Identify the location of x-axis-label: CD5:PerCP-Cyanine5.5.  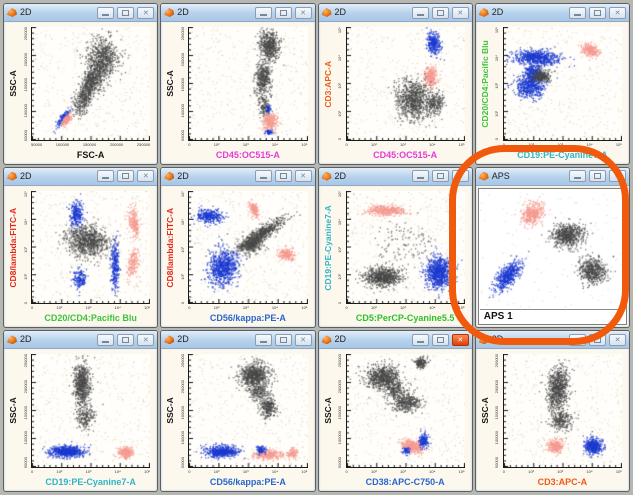
(405, 318).